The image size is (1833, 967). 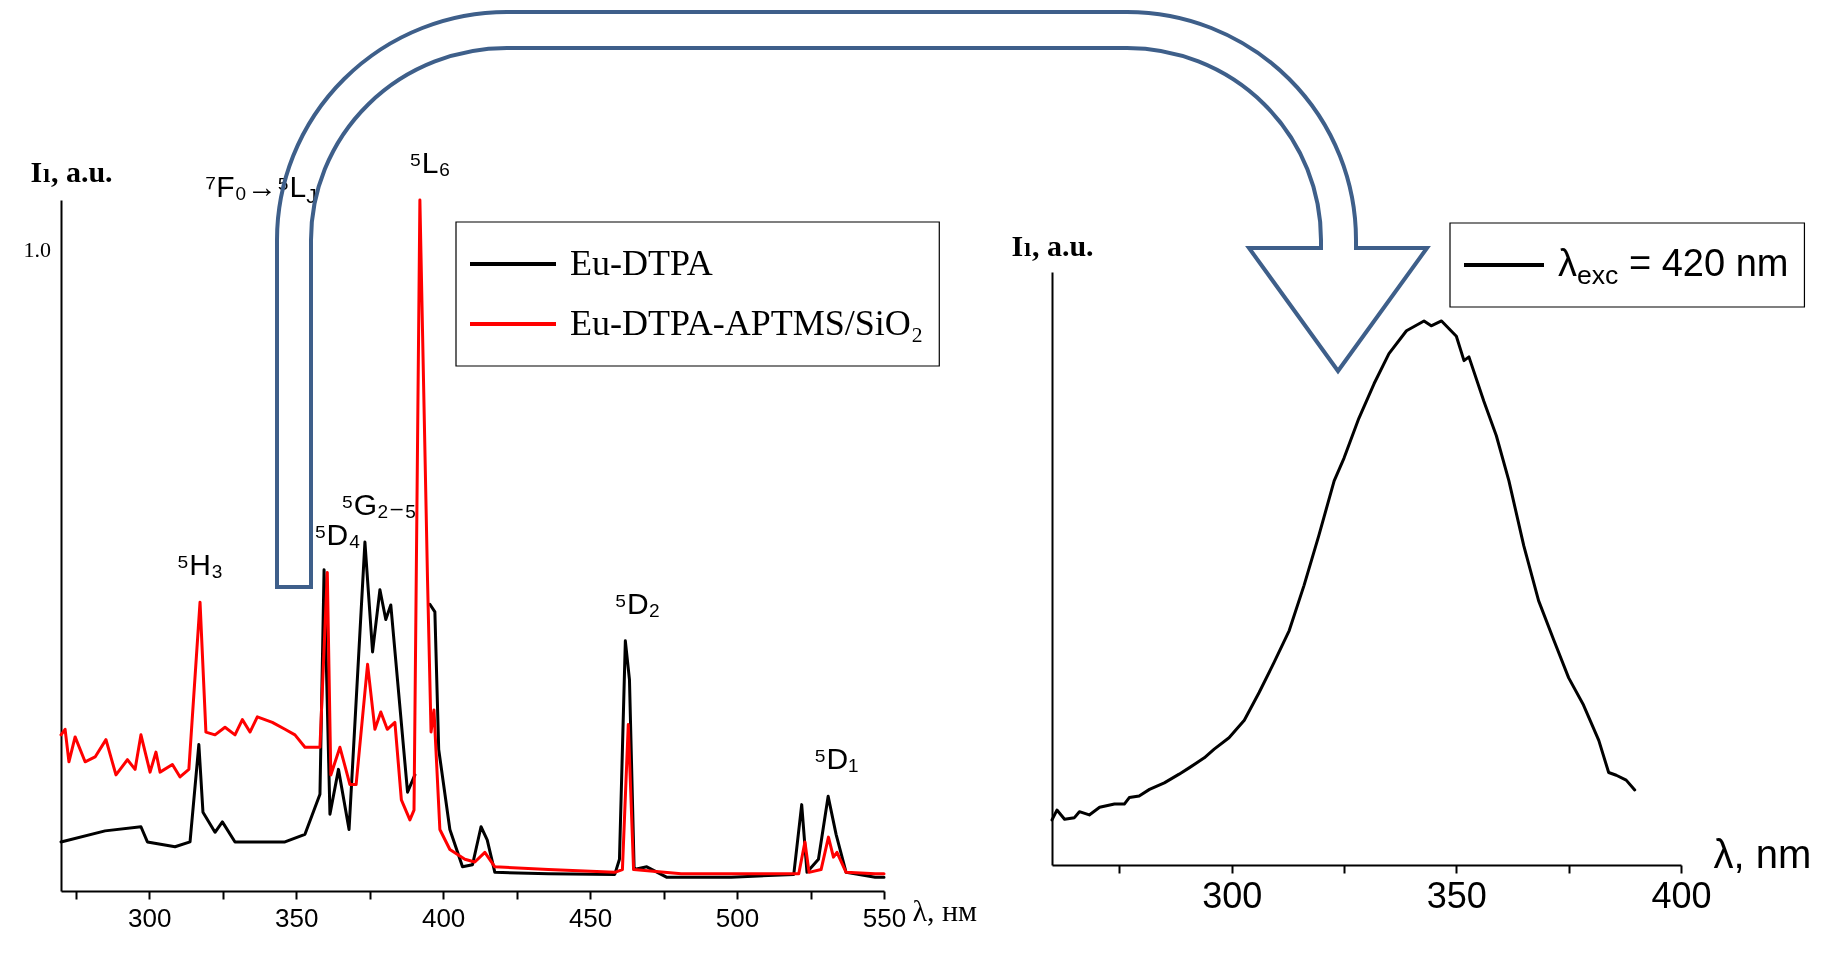 What do you see at coordinates (641, 263) in the screenshot?
I see `legend-label: Eu-DTPA` at bounding box center [641, 263].